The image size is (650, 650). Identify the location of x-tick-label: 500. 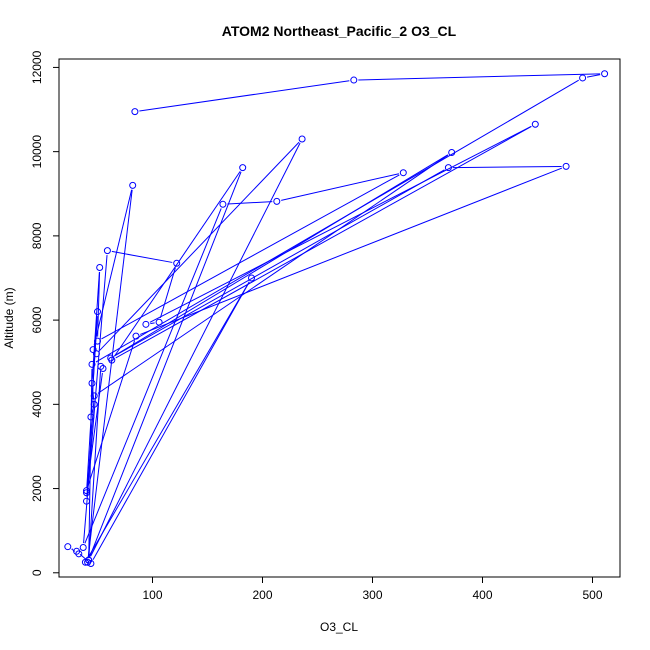
(592, 595).